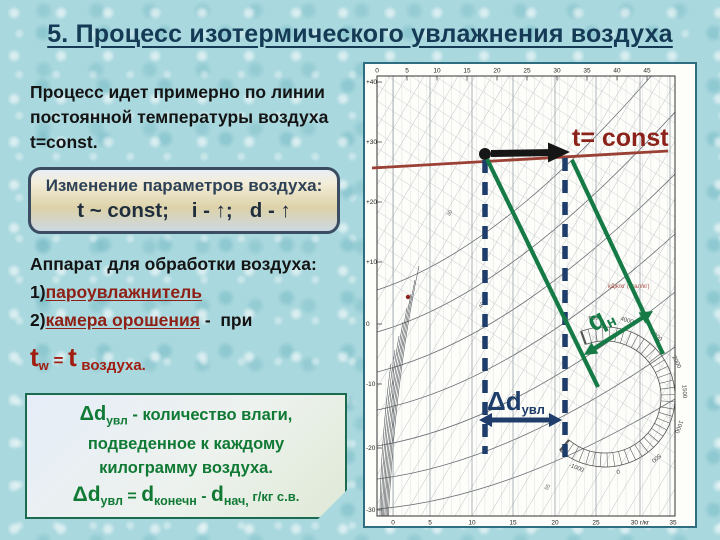 Image resolution: width=720 pixels, height=540 pixels. What do you see at coordinates (520, 159) in the screenshot?
I see `process-line` at bounding box center [520, 159].